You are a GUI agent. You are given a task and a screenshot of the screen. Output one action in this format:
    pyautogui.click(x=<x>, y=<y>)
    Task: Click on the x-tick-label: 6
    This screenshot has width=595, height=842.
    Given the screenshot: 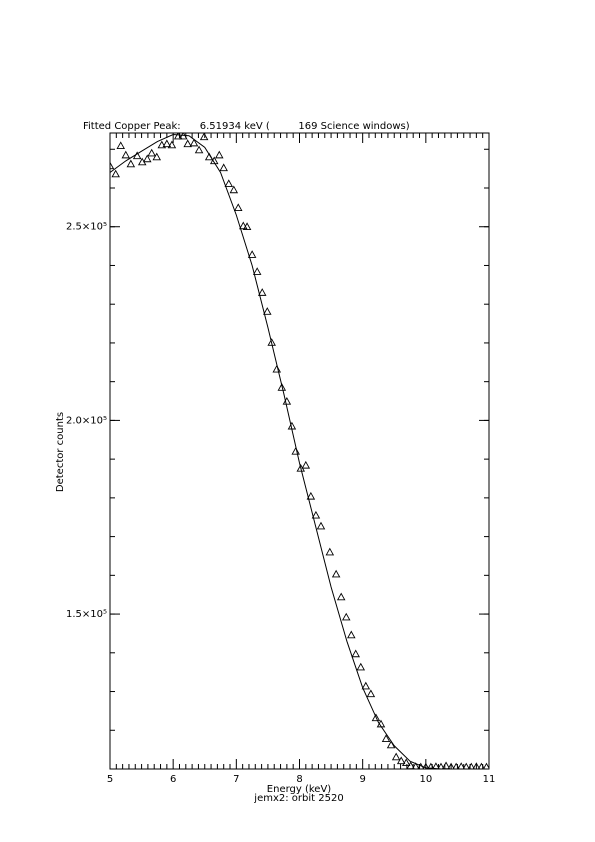 What is the action you would take?
    pyautogui.click(x=173, y=779)
    